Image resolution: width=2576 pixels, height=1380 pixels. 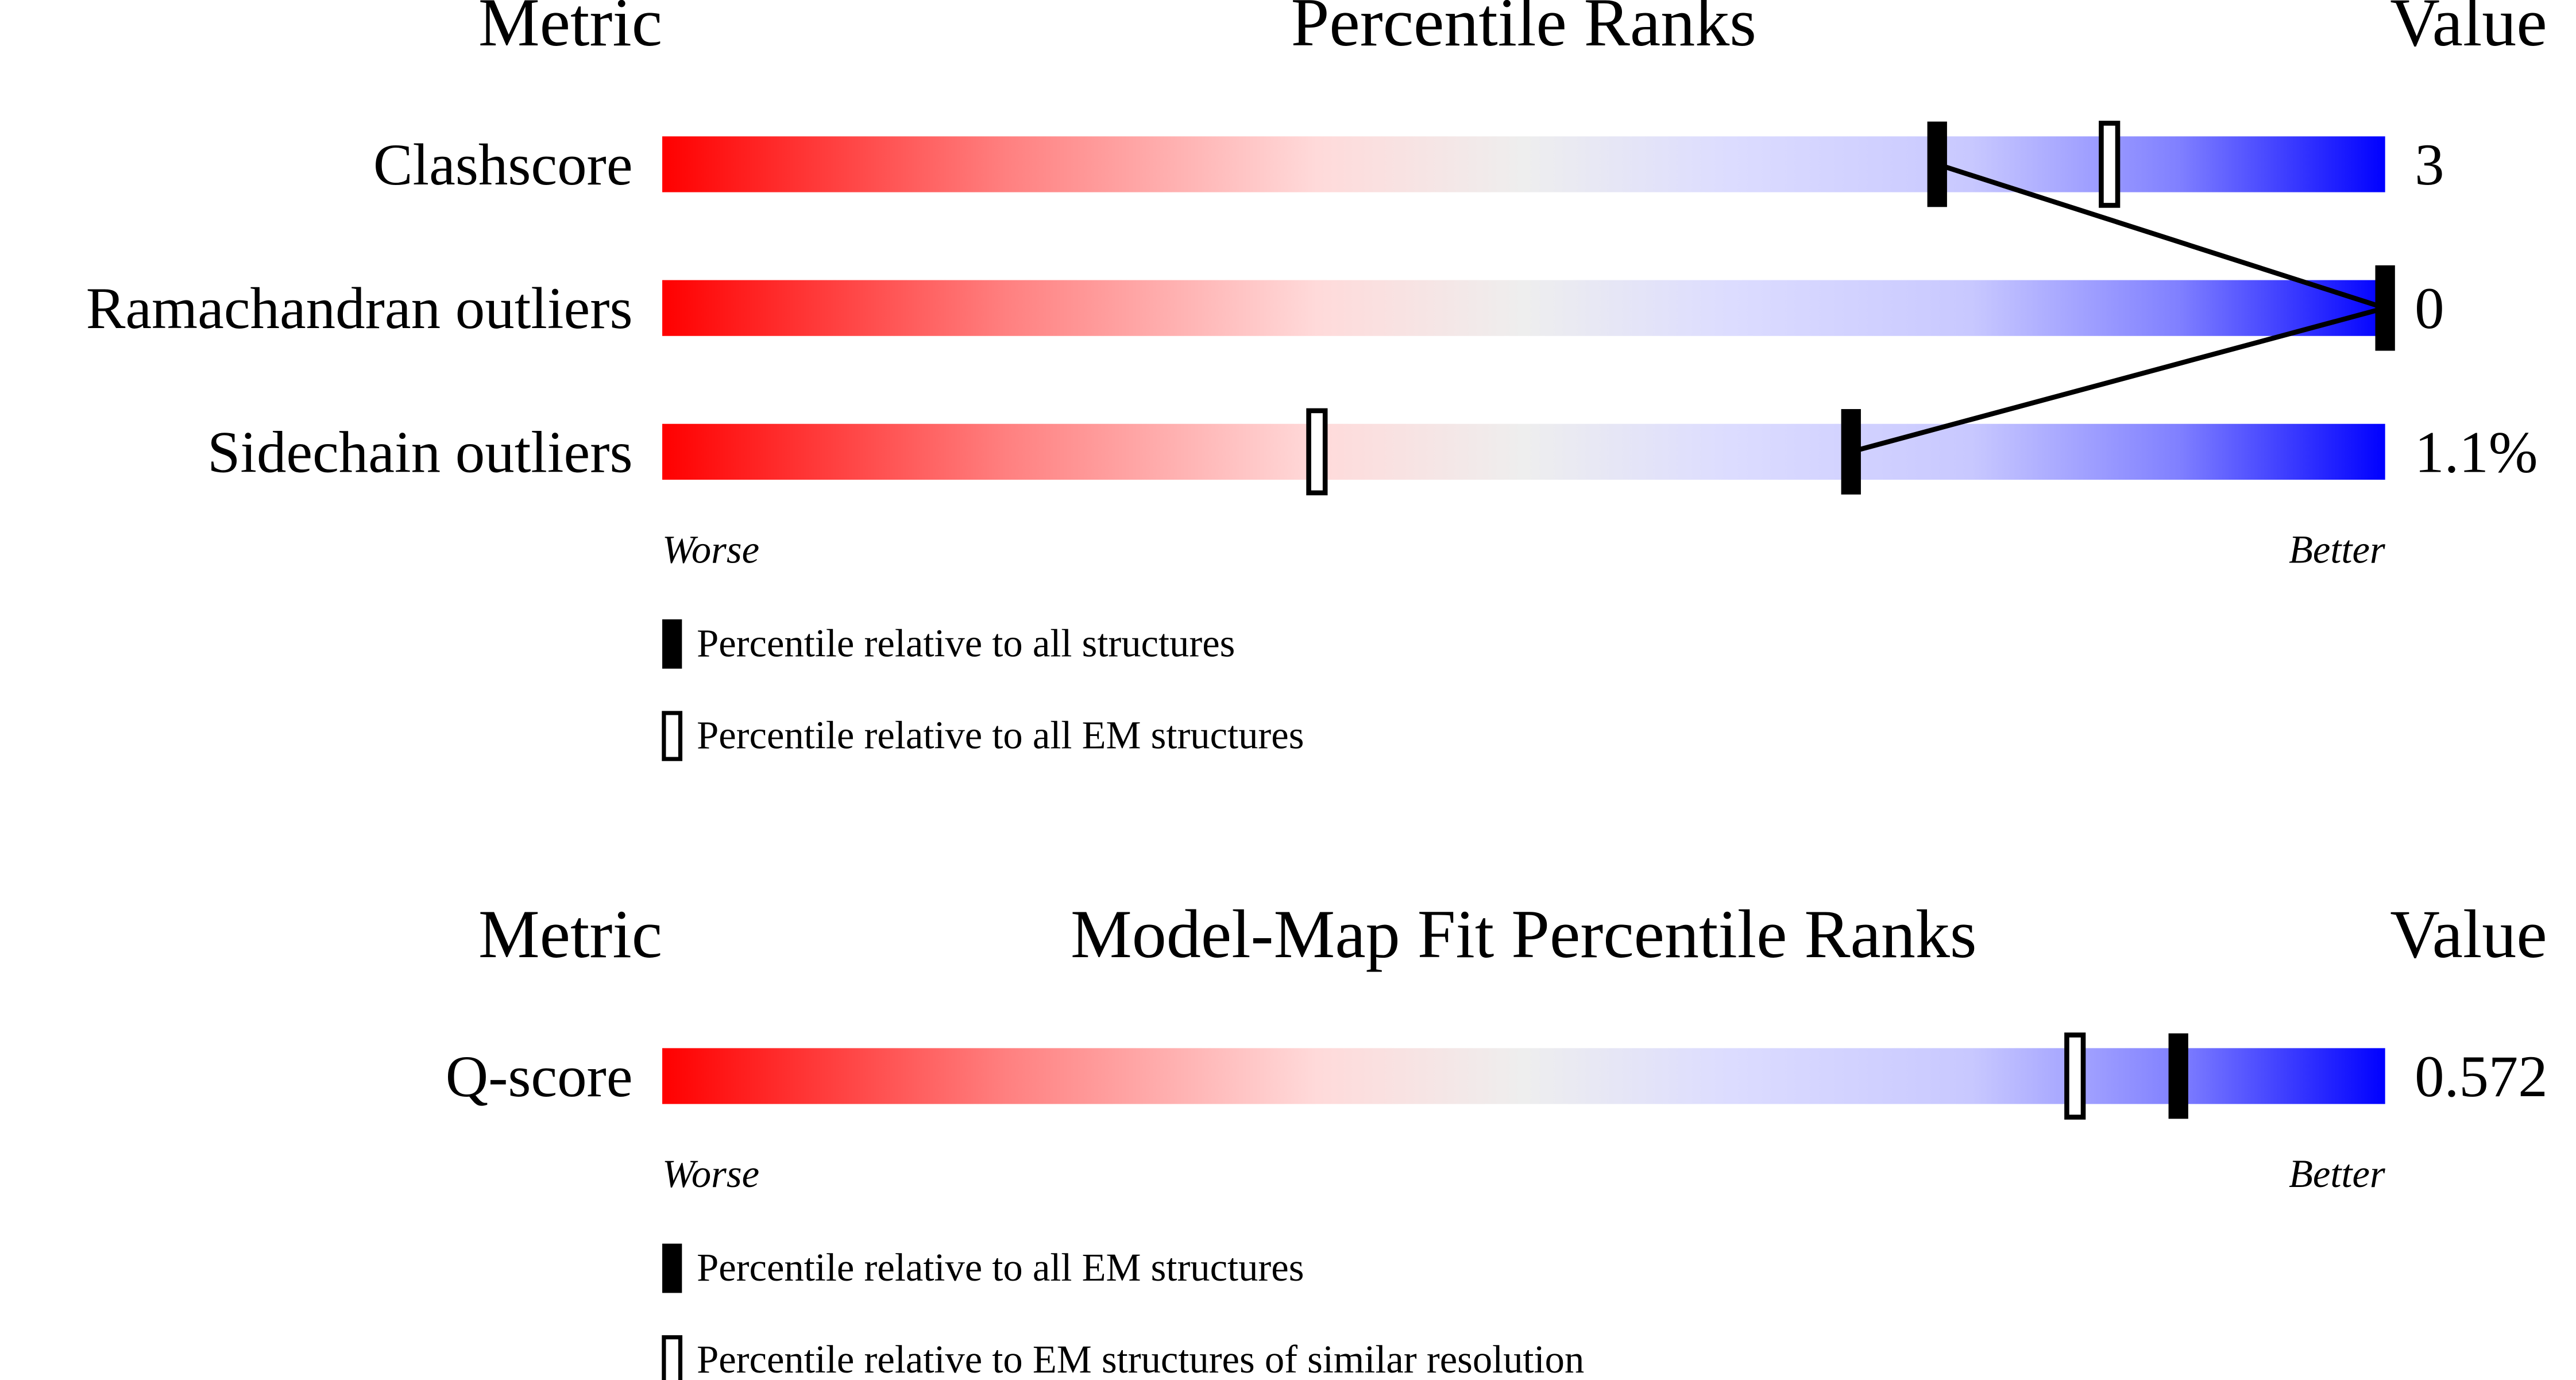 I want to click on metric-label: Ramachandran outliers, so click(x=359, y=308).